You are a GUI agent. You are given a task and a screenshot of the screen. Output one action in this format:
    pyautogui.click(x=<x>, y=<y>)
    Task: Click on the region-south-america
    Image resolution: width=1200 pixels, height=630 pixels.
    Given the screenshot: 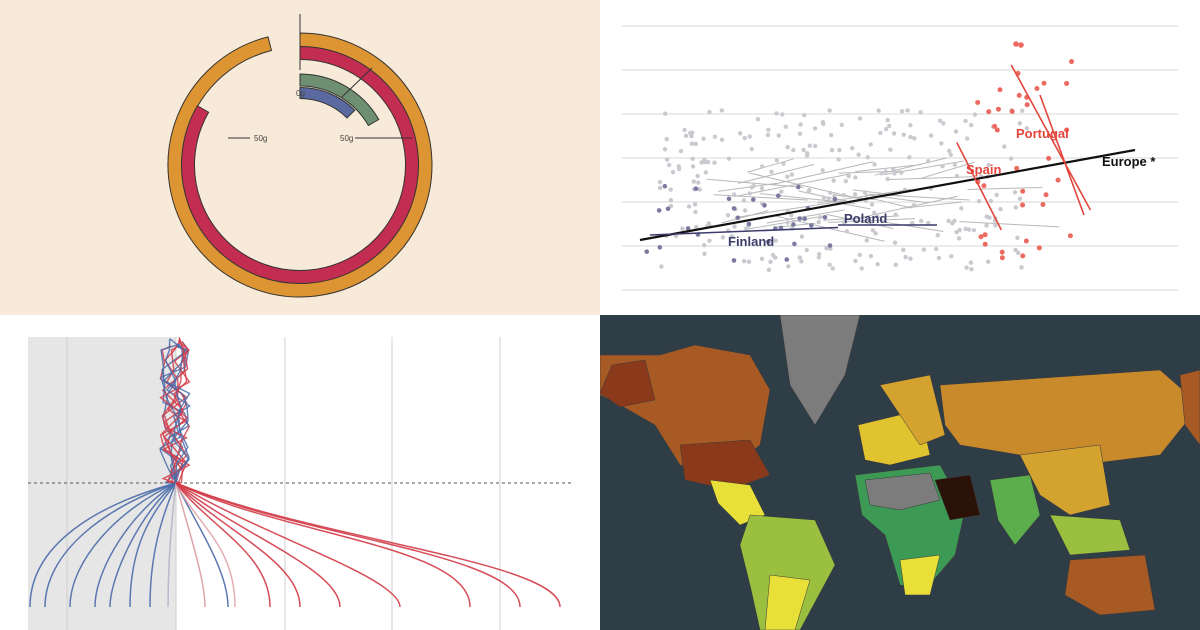 What is the action you would take?
    pyautogui.click(x=787, y=572)
    